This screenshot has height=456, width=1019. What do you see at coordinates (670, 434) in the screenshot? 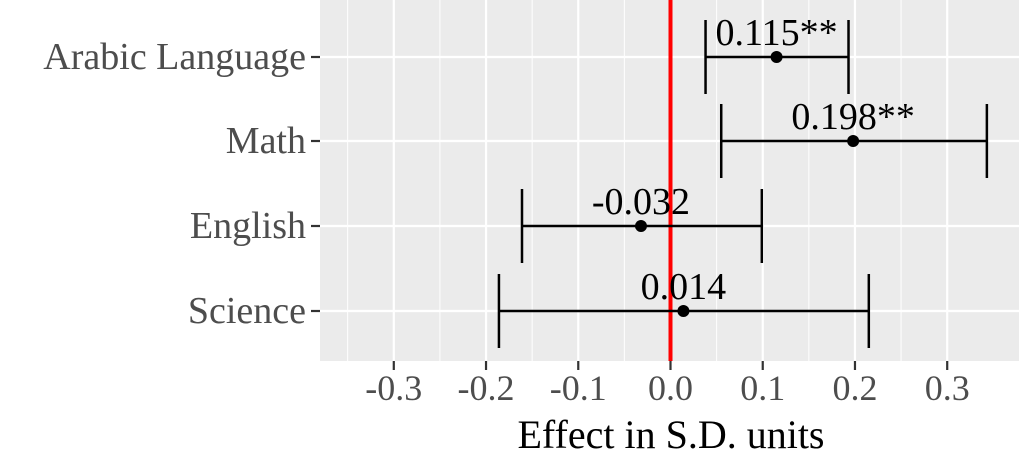
I see `x-axis-title: Effect in S.D. units` at bounding box center [670, 434].